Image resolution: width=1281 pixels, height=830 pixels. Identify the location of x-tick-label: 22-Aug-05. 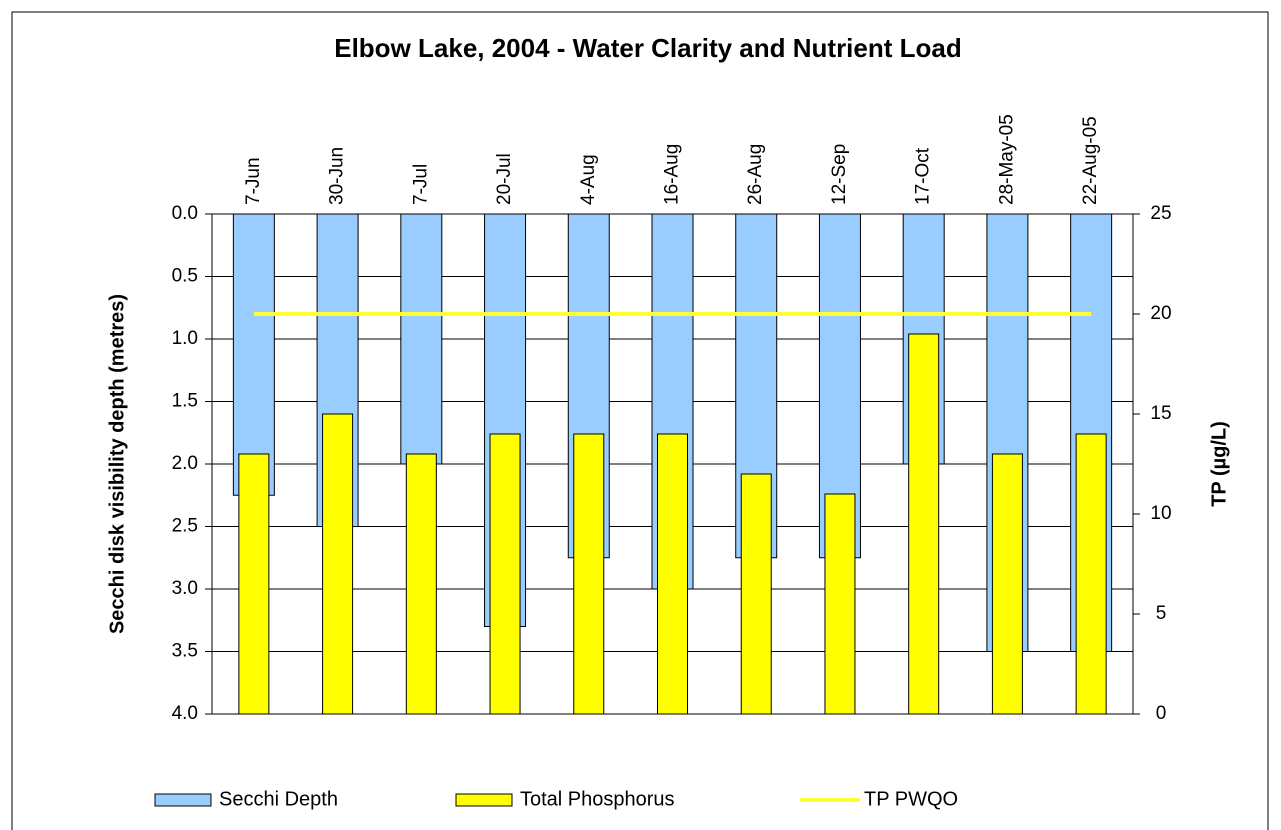
(1090, 160).